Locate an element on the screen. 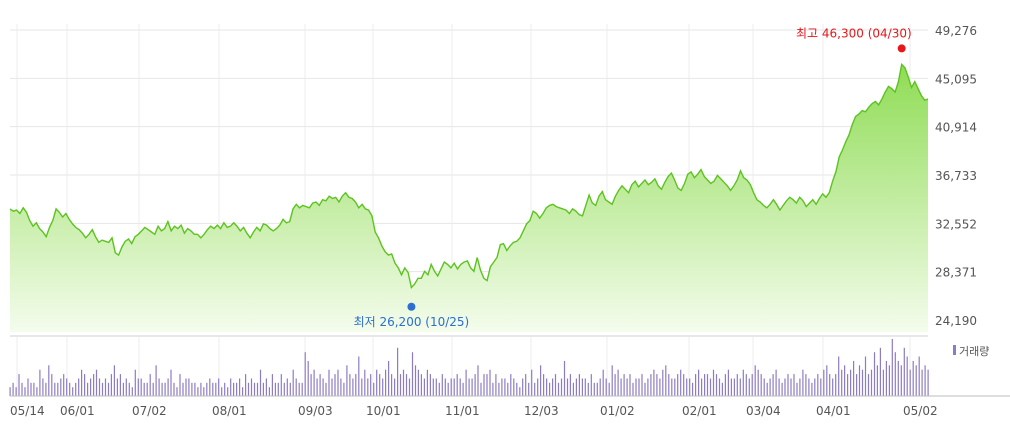 This screenshot has width=1010, height=433. y-tick-label: 45,095 is located at coordinates (956, 79).